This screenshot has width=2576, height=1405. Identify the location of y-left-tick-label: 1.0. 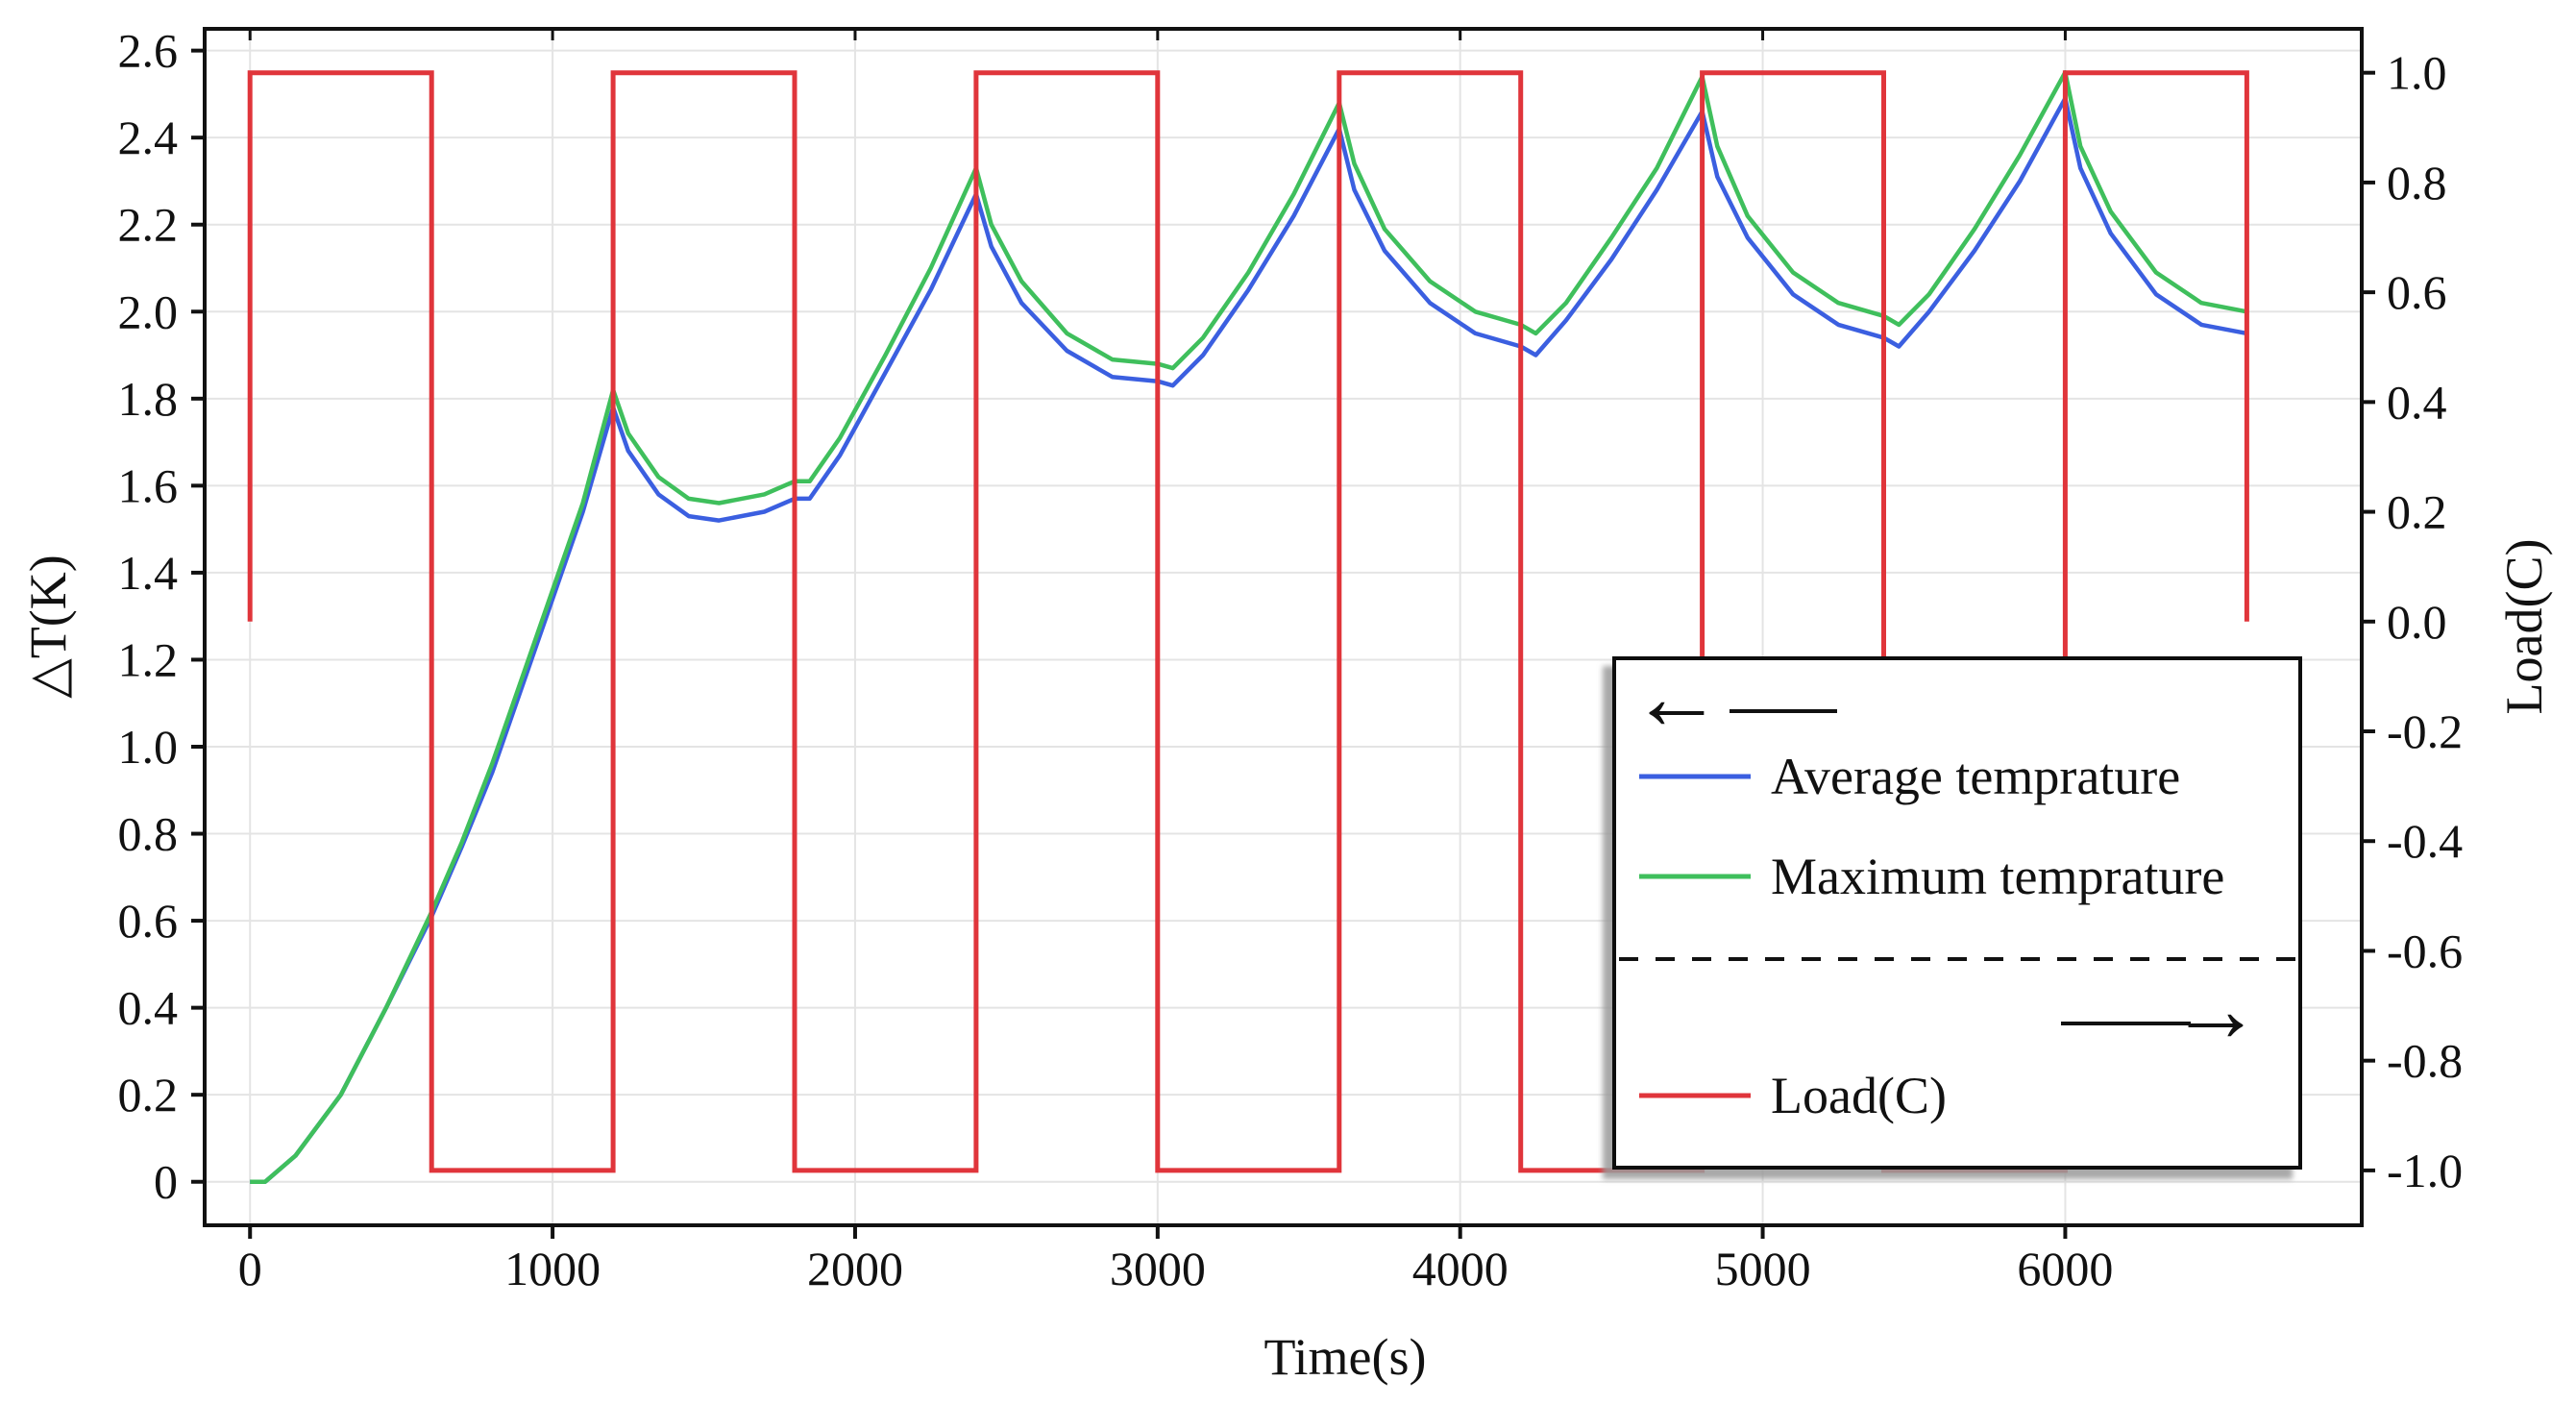
(148, 747).